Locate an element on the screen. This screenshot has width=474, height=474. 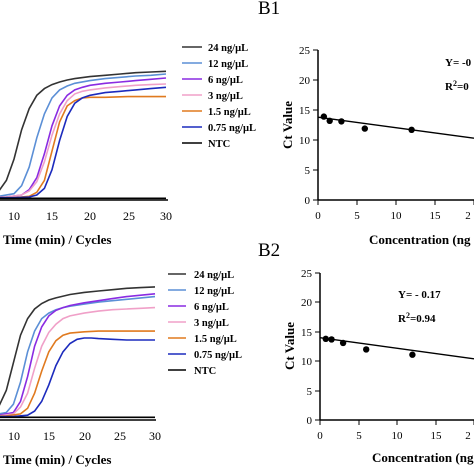
r-squared: R2=0.94 is located at coordinates (417, 318).